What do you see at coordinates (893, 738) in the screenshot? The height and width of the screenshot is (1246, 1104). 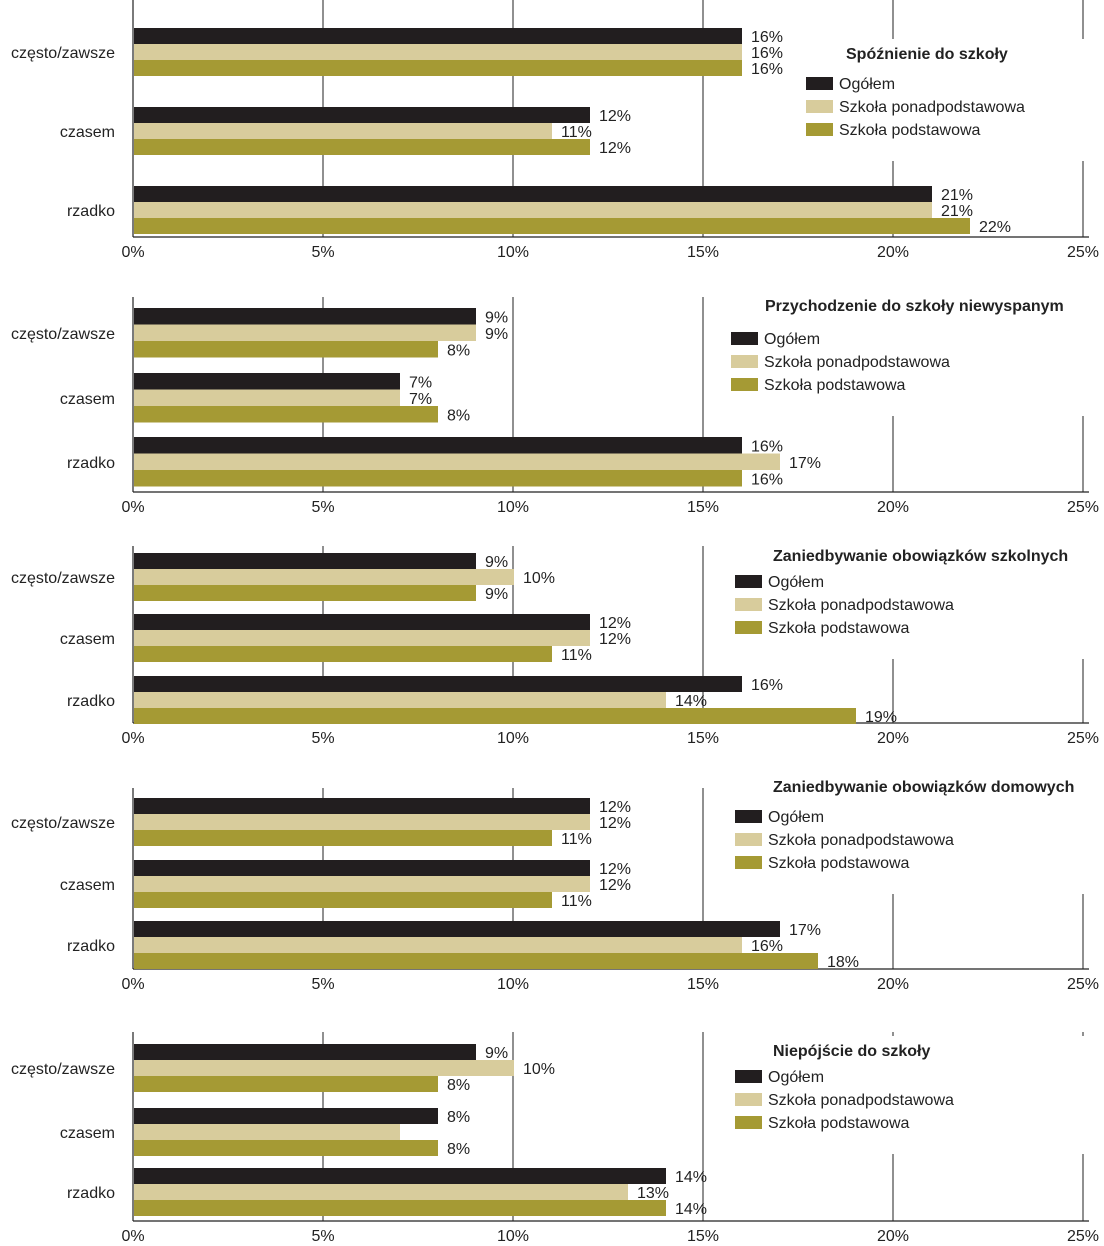 I see `chart-3-tick-label: 20%` at bounding box center [893, 738].